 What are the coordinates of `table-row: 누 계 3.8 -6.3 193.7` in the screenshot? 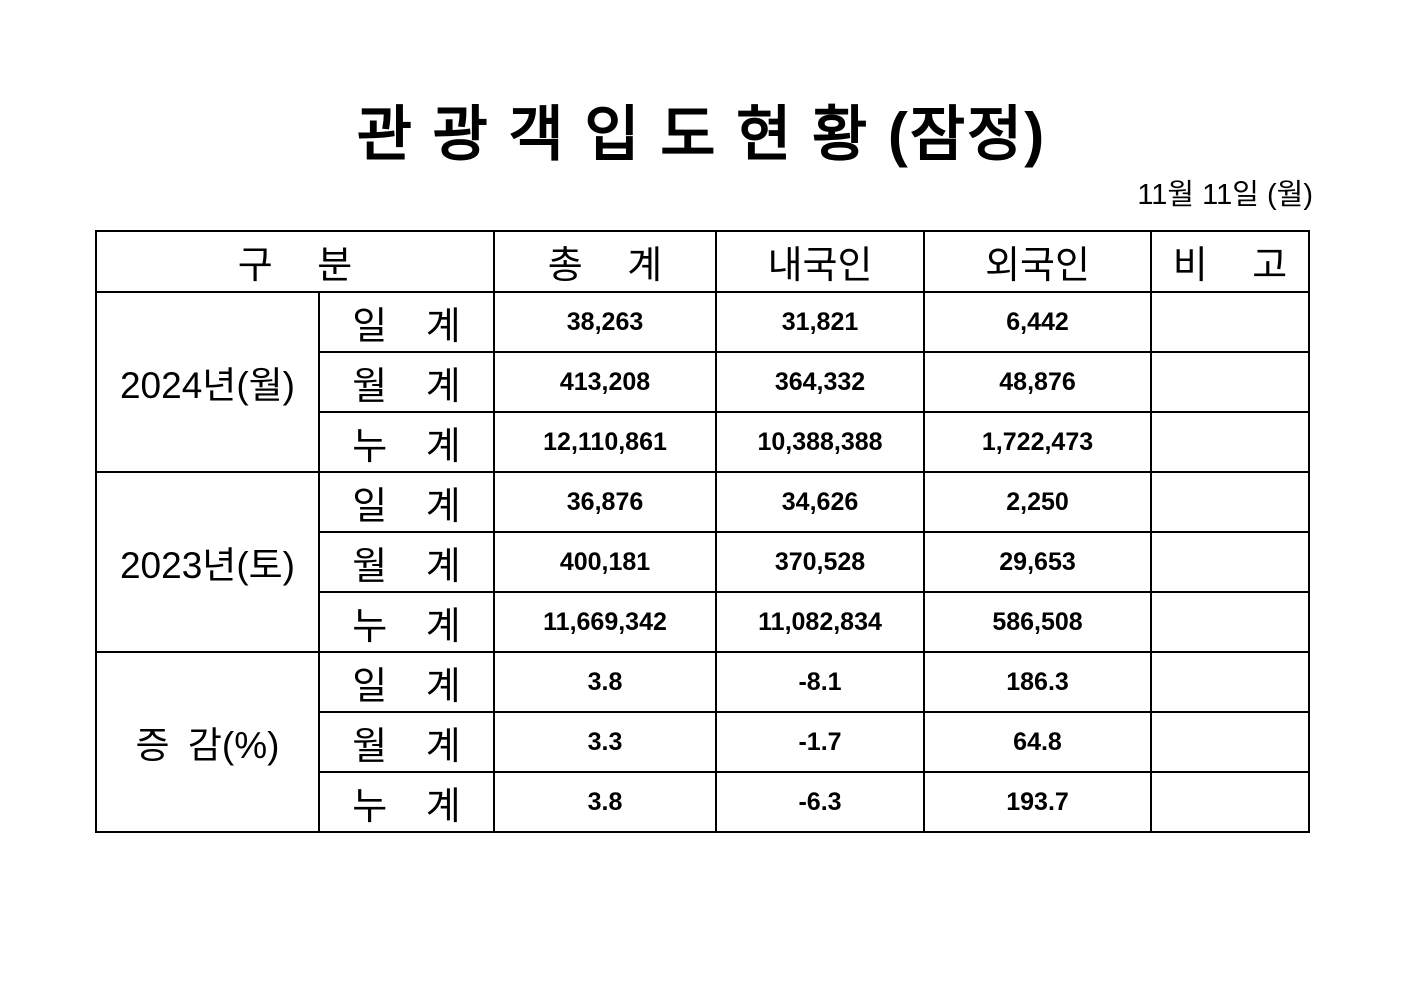 It's located at (703, 802).